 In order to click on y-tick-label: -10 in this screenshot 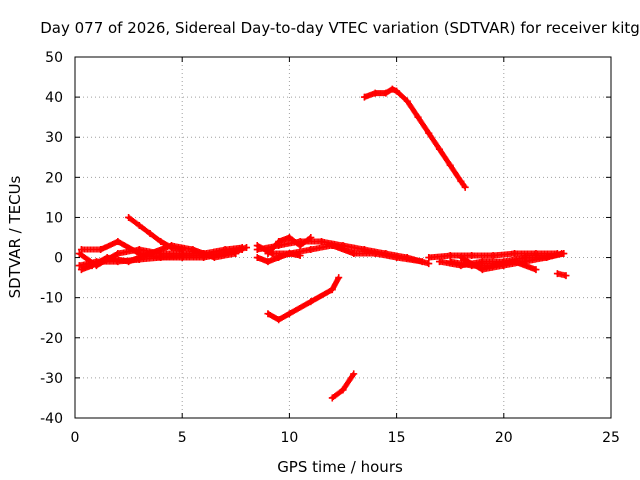, I will do `click(51, 299)`.